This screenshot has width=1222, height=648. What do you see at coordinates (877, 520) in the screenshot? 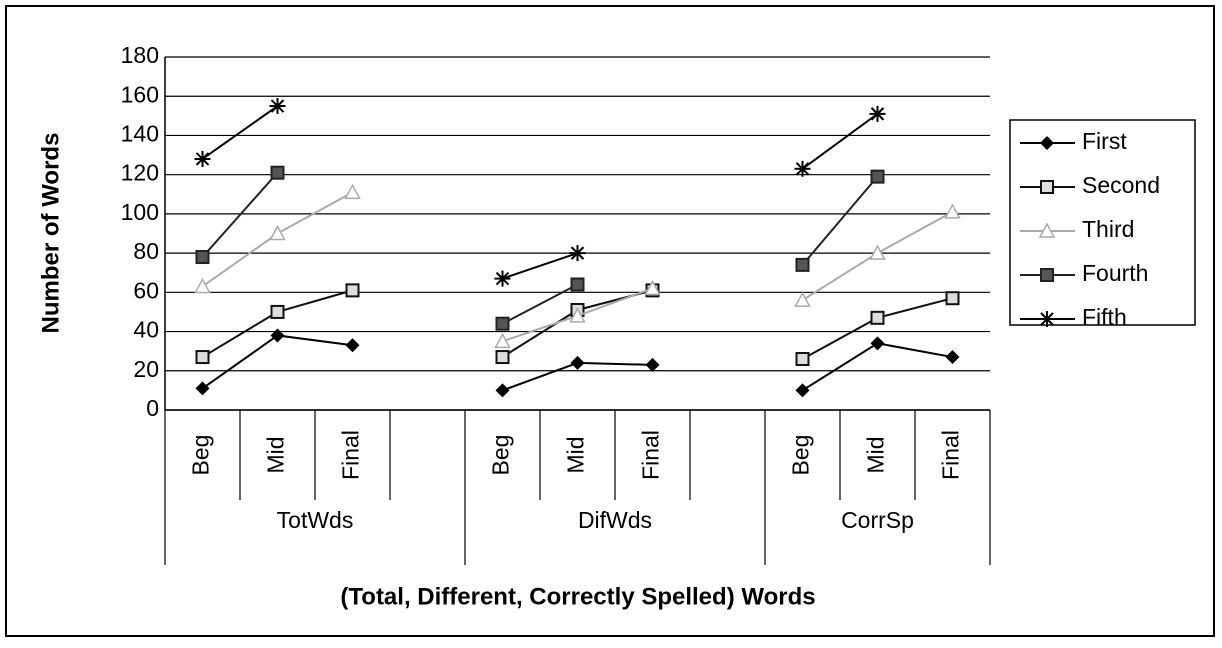
I see `group-label: CorrSp` at bounding box center [877, 520].